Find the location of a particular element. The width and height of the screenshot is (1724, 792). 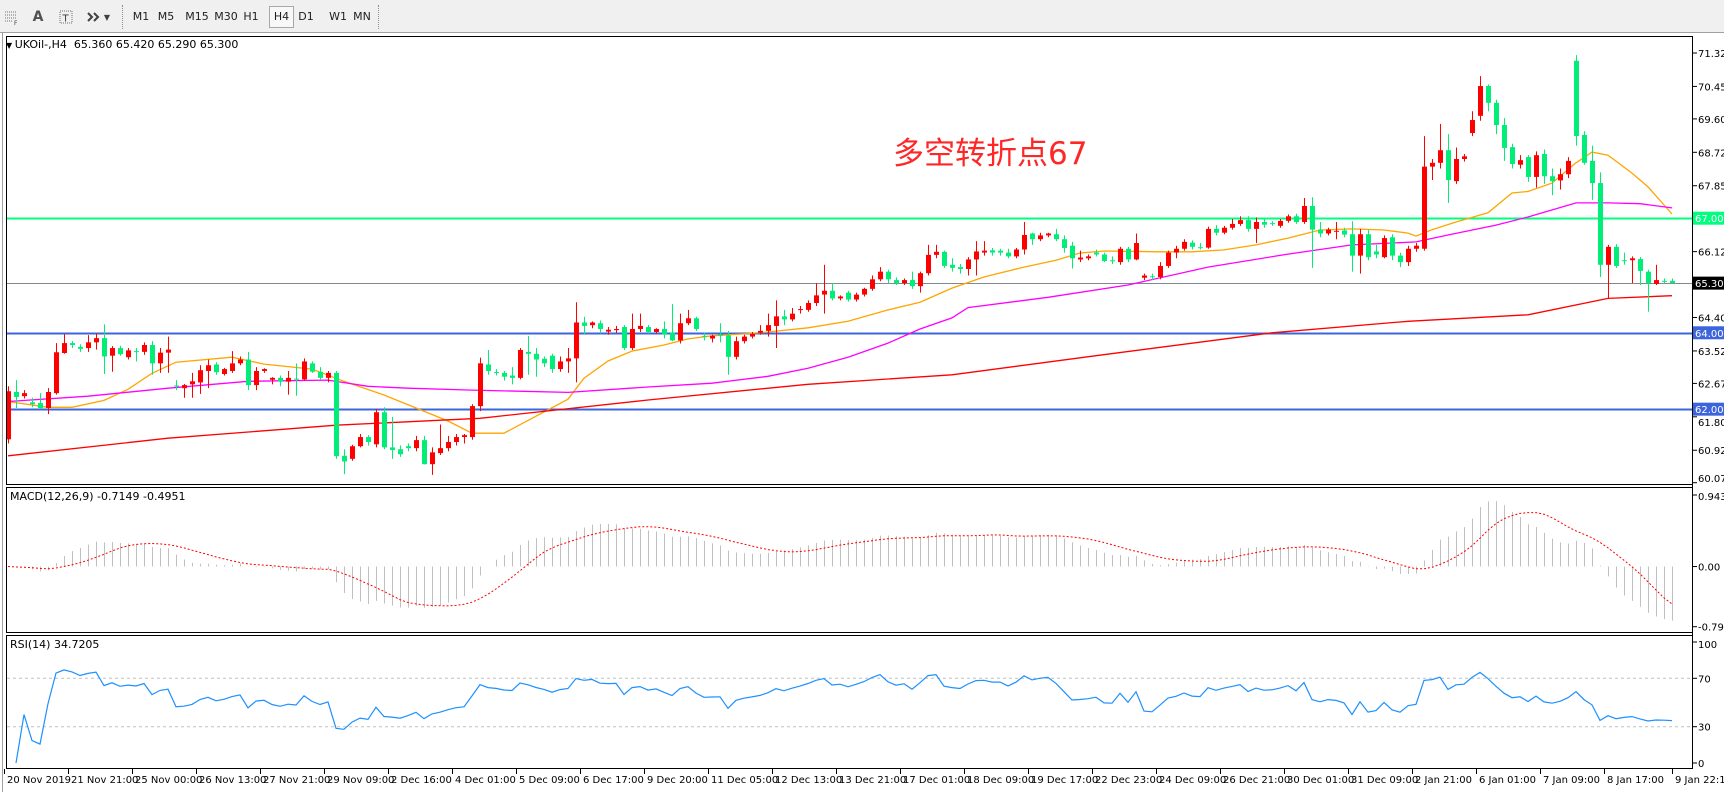

timeframe-m5: M5 is located at coordinates (166, 16).